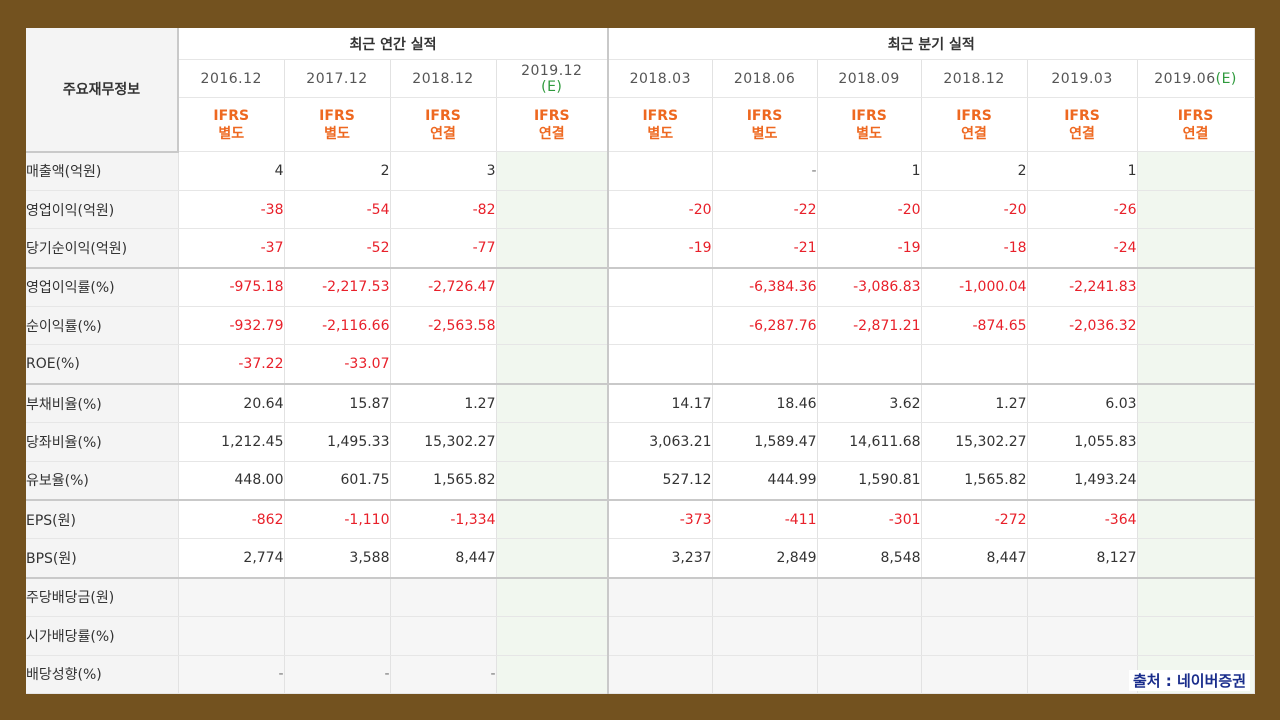 This screenshot has width=1280, height=720. I want to click on period-date: 2019.12, so click(552, 70).